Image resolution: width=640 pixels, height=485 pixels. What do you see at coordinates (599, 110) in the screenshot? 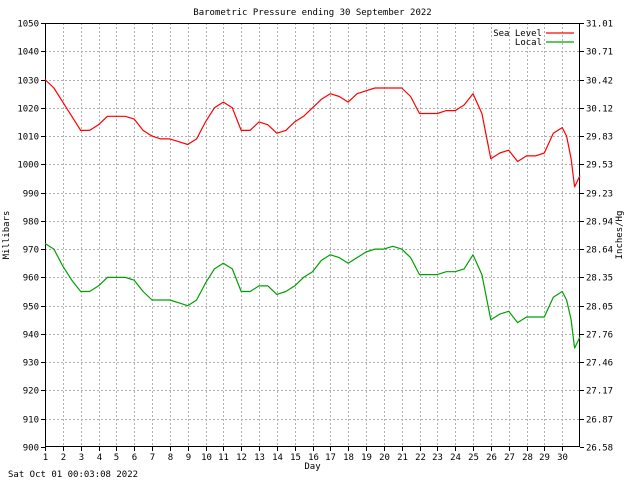
I see `y2-tick-label: 30.12` at bounding box center [599, 110].